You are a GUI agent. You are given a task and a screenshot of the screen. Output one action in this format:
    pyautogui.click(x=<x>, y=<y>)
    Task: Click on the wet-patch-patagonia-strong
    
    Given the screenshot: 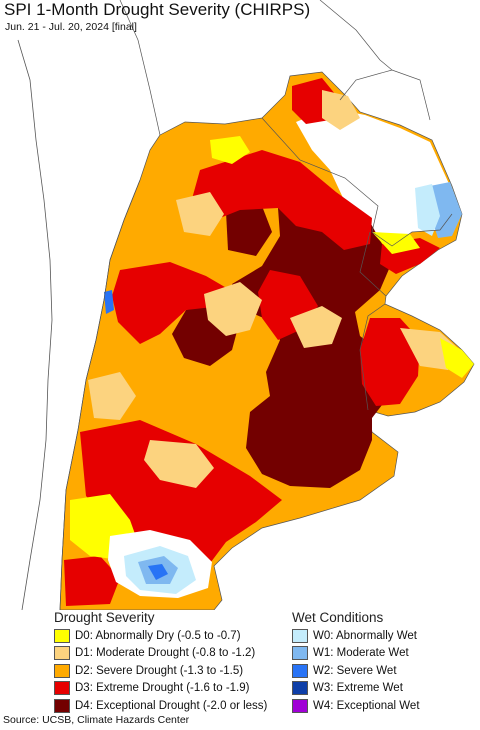 What is the action you would take?
    pyautogui.click(x=158, y=572)
    